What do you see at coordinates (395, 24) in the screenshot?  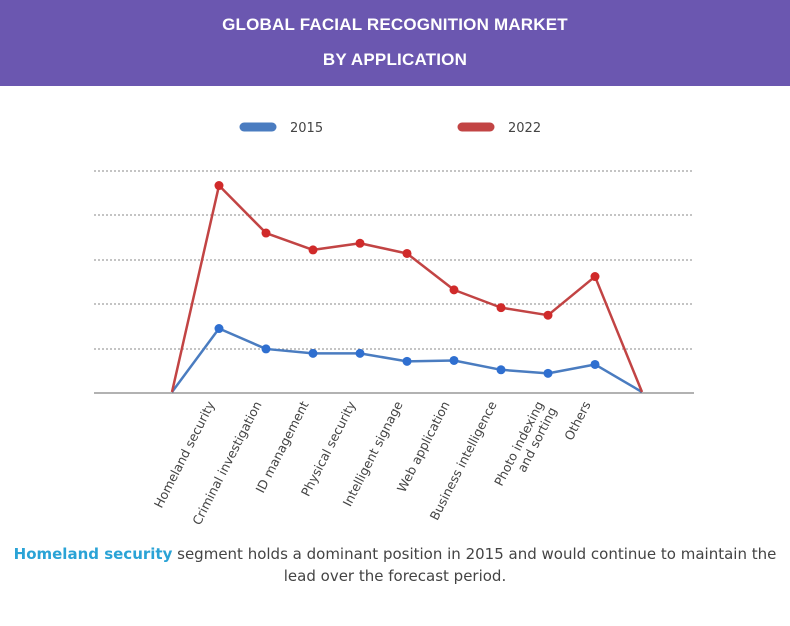 I see `chart-title-line-1: GLOBAL FACIAL RECOGNITION MARKET` at bounding box center [395, 24].